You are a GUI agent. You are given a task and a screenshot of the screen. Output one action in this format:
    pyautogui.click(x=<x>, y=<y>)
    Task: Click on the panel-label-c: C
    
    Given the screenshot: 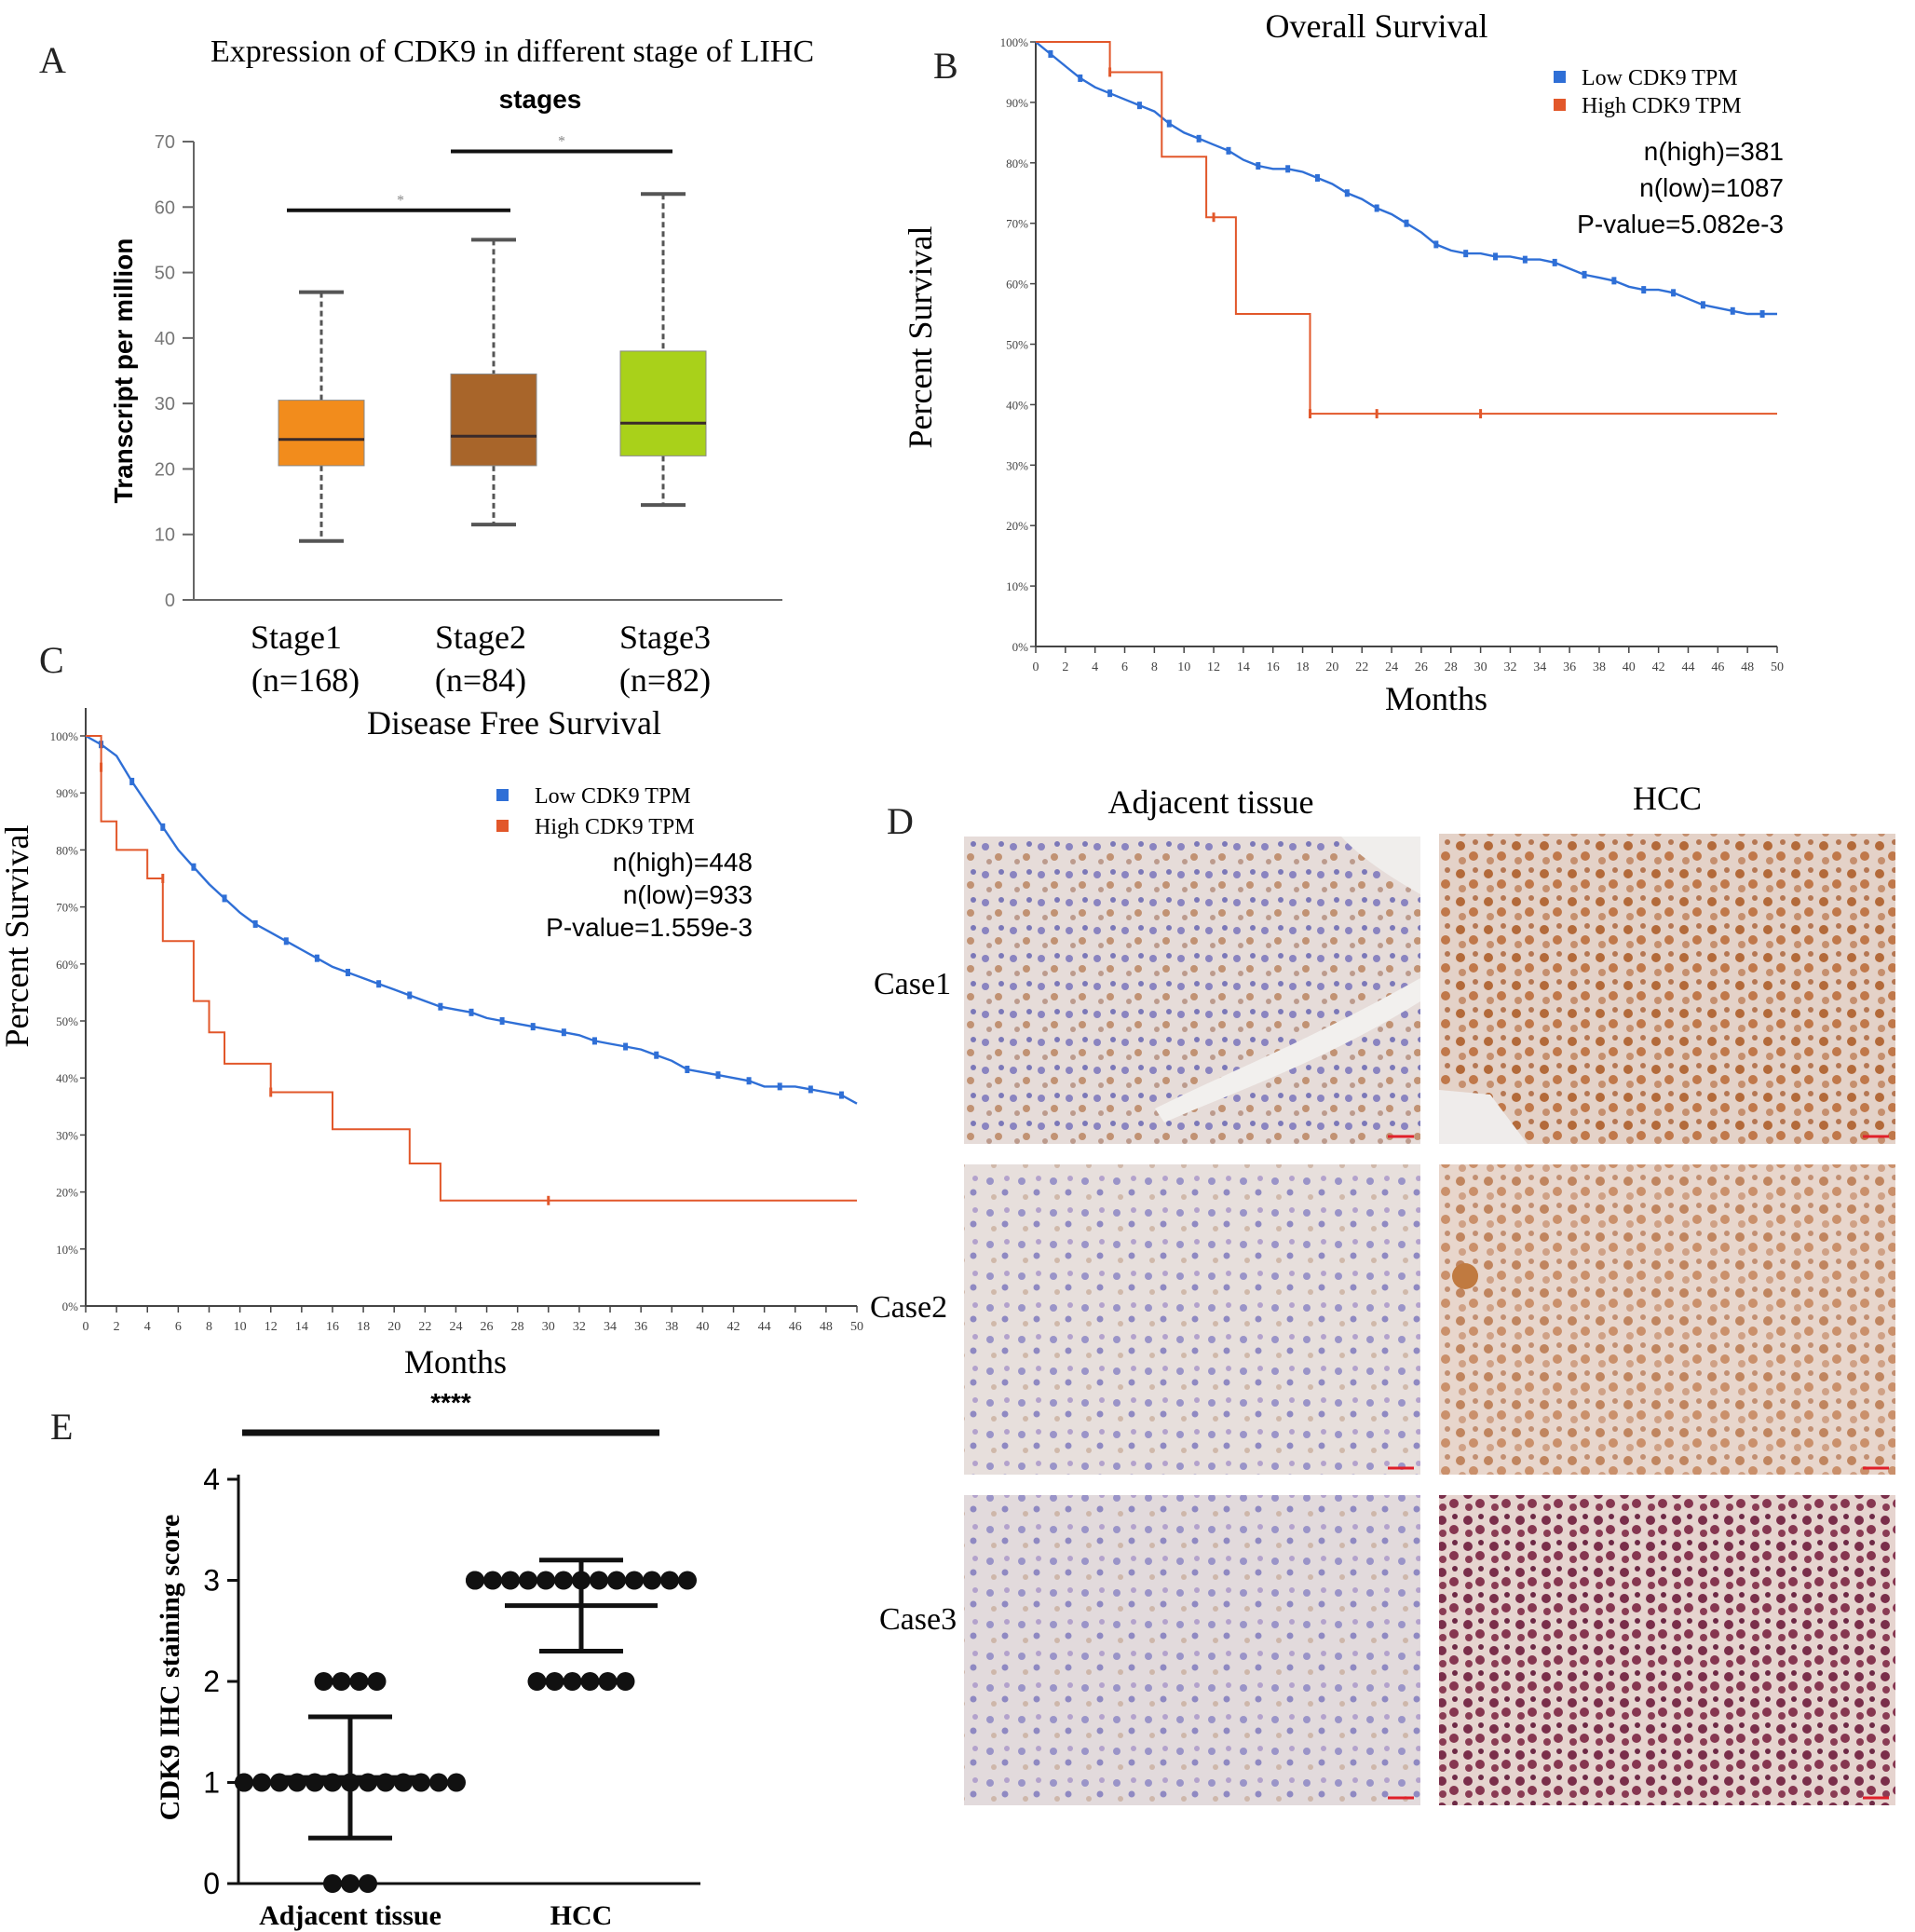 What is the action you would take?
    pyautogui.click(x=51, y=660)
    